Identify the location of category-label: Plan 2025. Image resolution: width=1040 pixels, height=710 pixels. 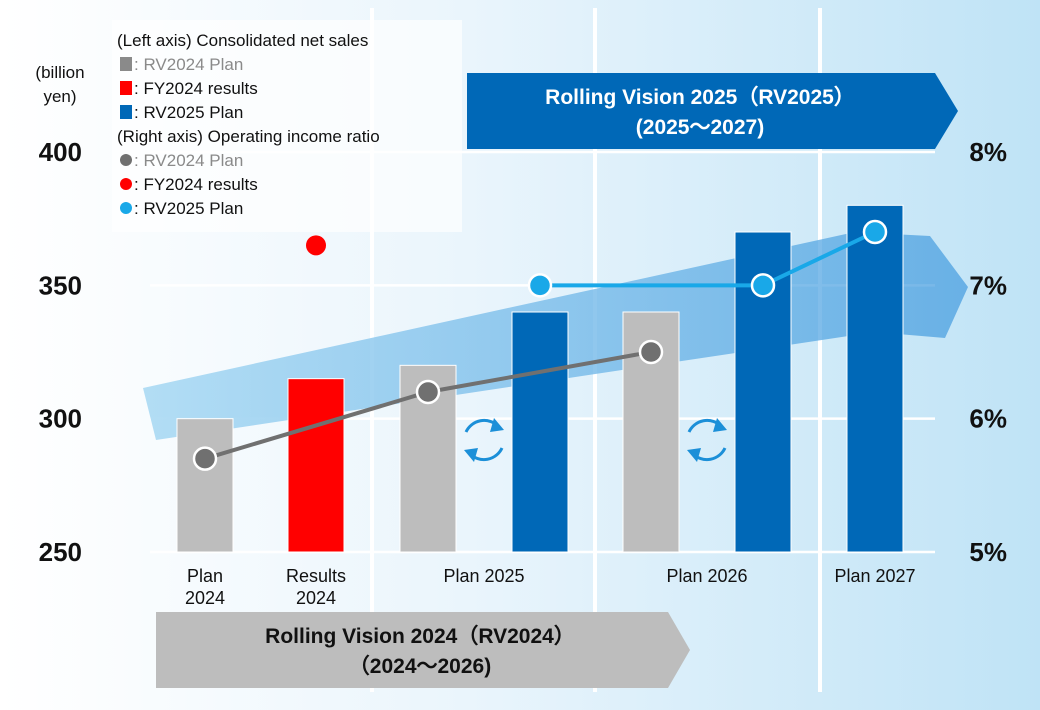
(483, 576).